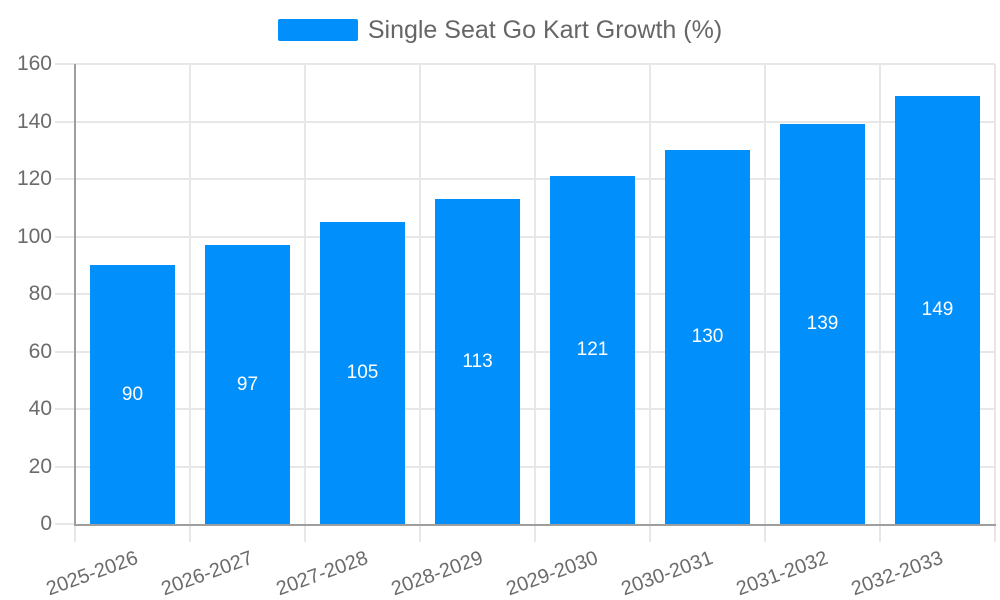  I want to click on bar-value-label: 149, so click(937, 309).